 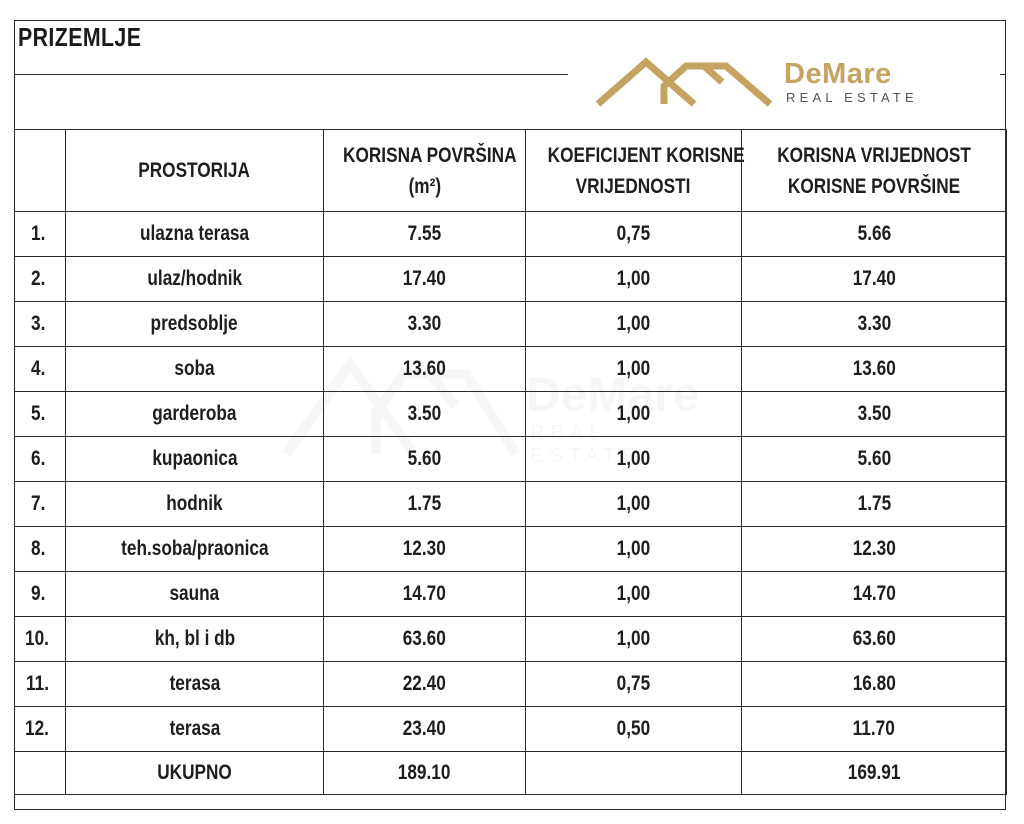 What do you see at coordinates (874, 170) in the screenshot?
I see `header-usable-value: KORISNA VRIJEDNOST KORISNE POVRŠINE` at bounding box center [874, 170].